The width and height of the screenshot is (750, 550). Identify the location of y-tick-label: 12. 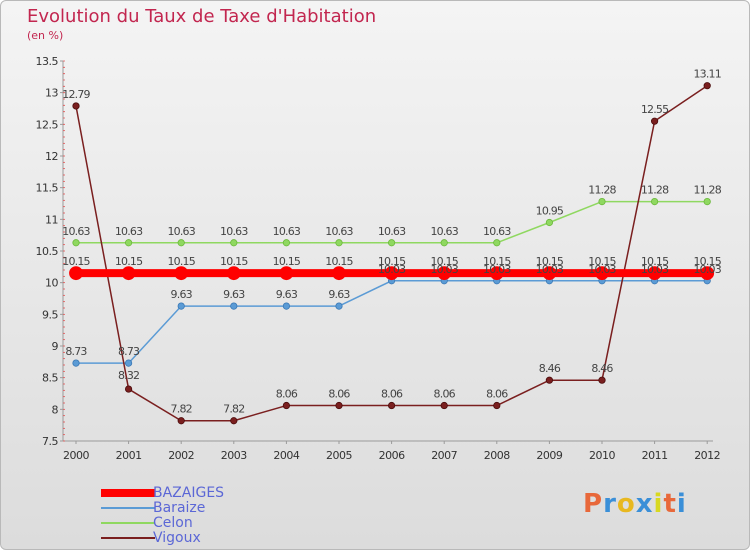
(51, 156).